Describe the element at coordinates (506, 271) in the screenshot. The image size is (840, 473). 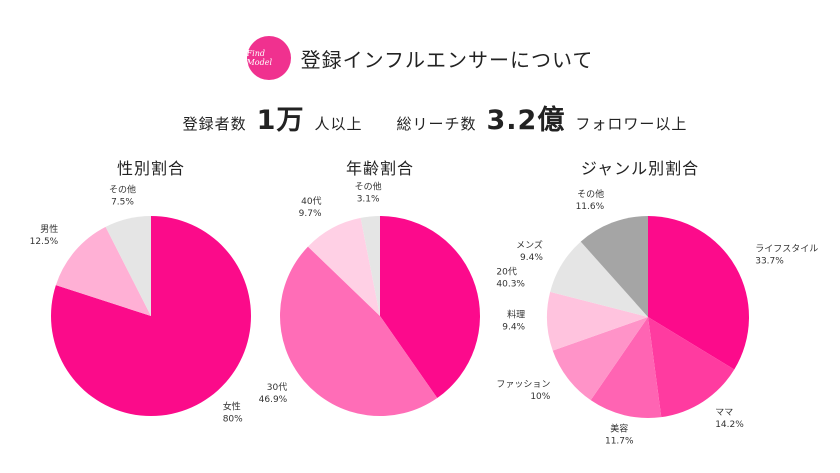
I see `label-name: 20代` at that location.